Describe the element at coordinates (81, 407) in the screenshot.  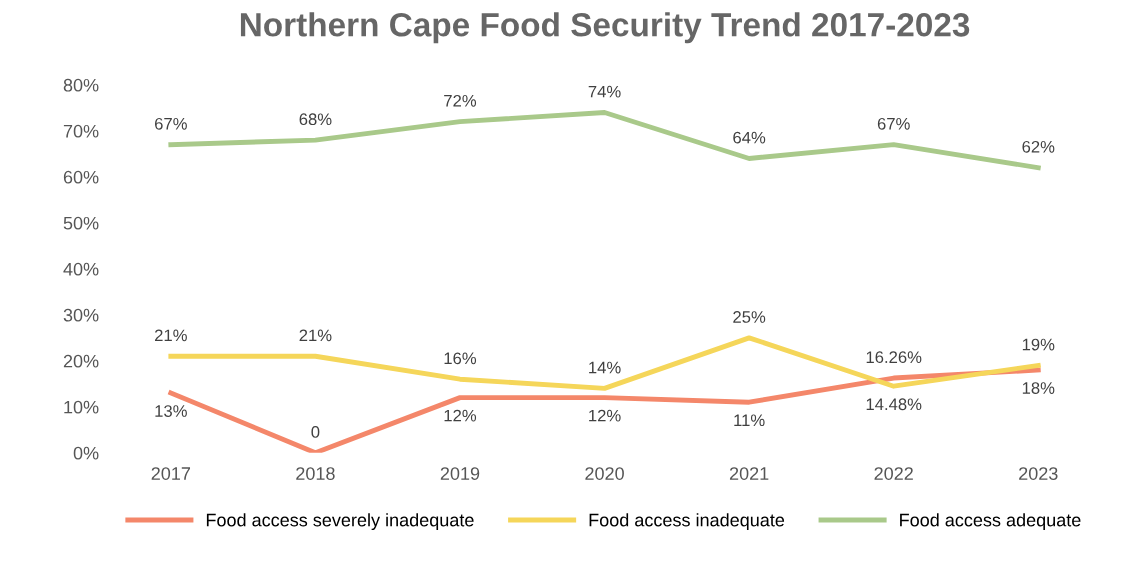
I see `y-tick-label: 10%` at that location.